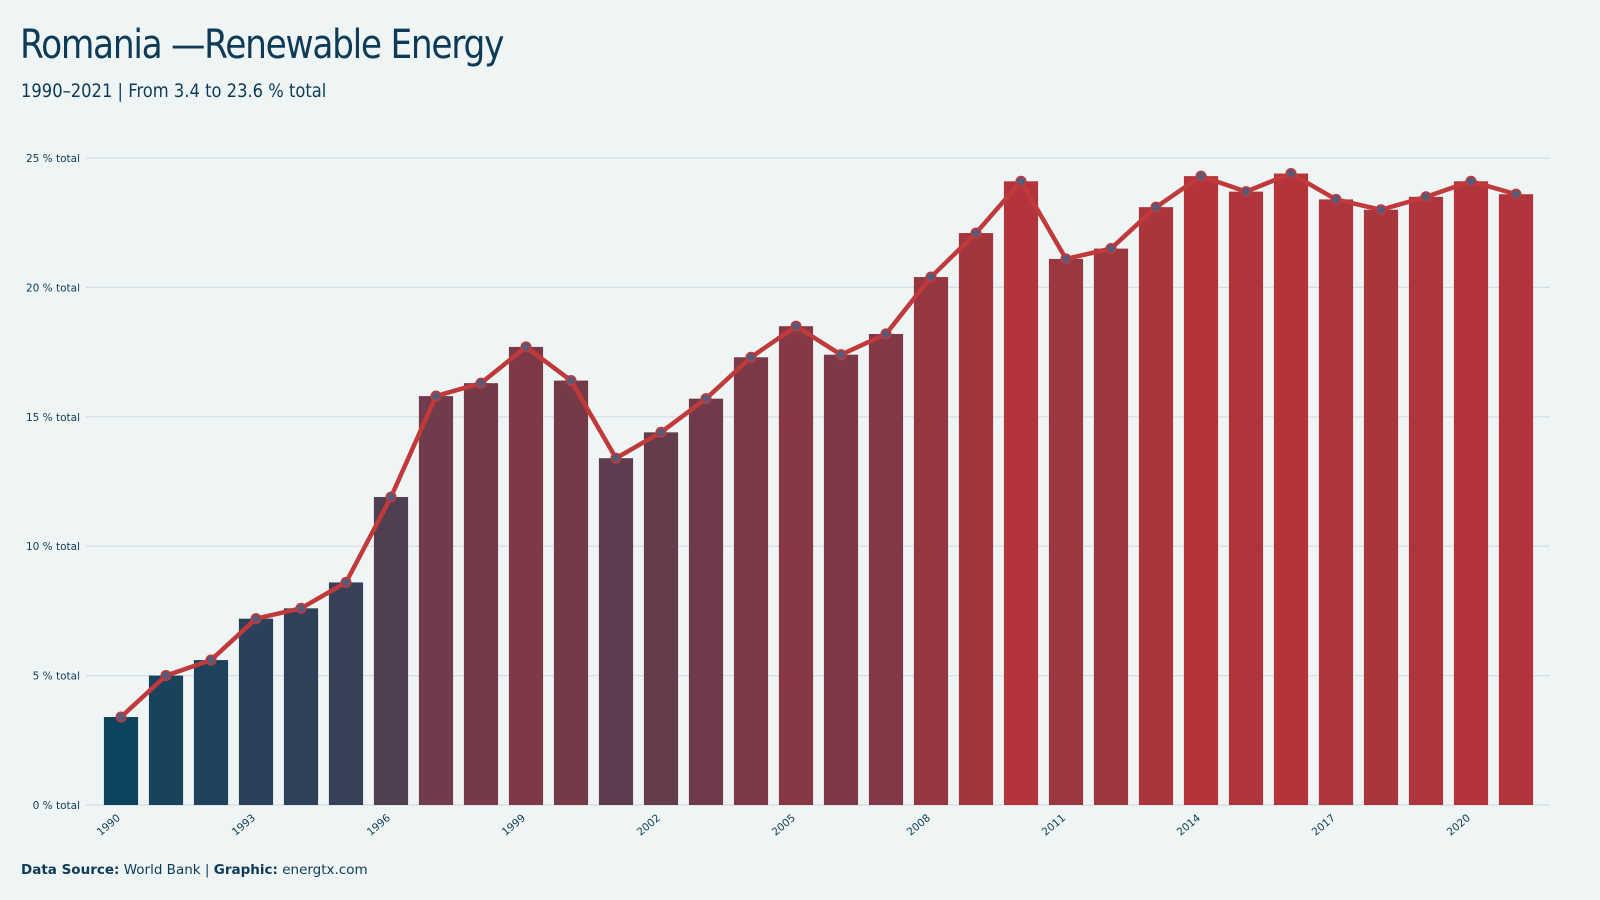 The image size is (1600, 900). Describe the element at coordinates (245, 870) in the screenshot. I see `graphic-label: Graphic:` at that location.